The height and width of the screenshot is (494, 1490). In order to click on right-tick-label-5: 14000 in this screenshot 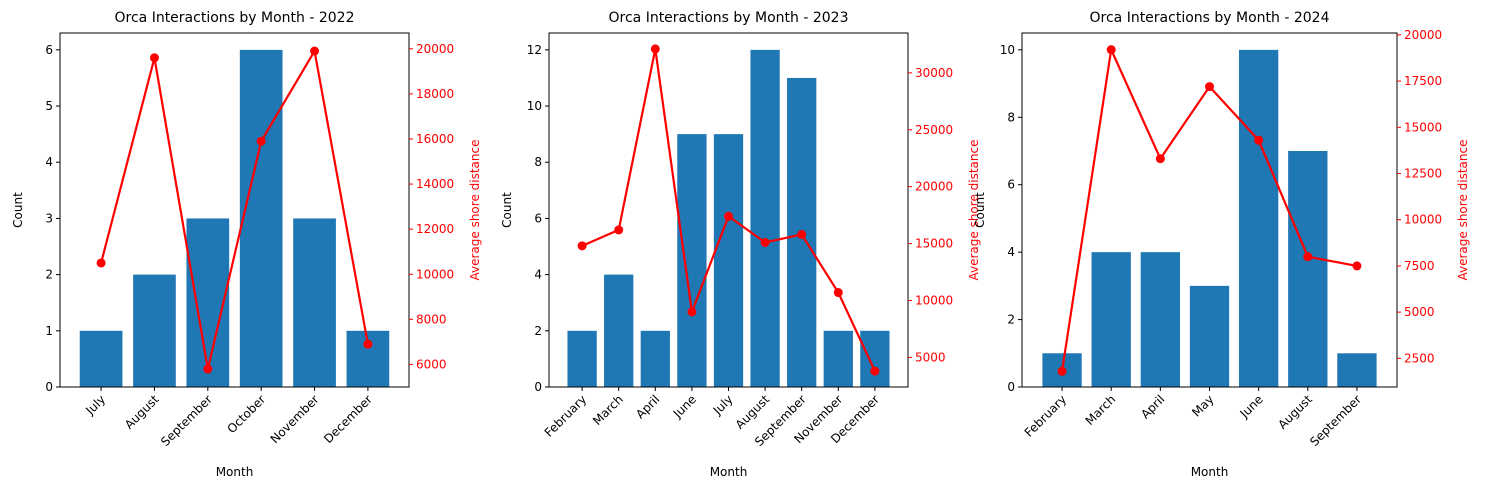, I will do `click(435, 184)`.